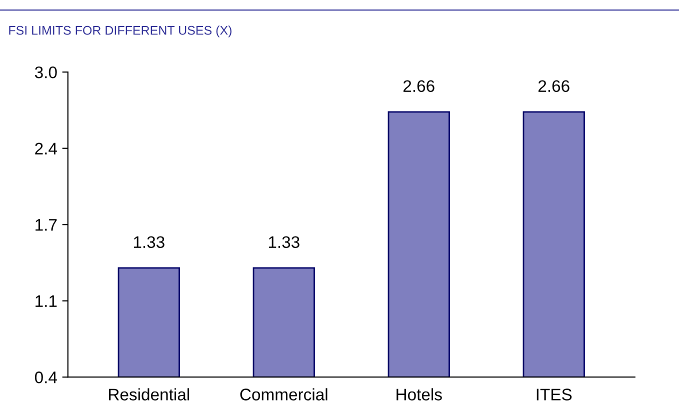 The image size is (679, 419). What do you see at coordinates (554, 394) in the screenshot?
I see `x-tick-label: ITES` at bounding box center [554, 394].